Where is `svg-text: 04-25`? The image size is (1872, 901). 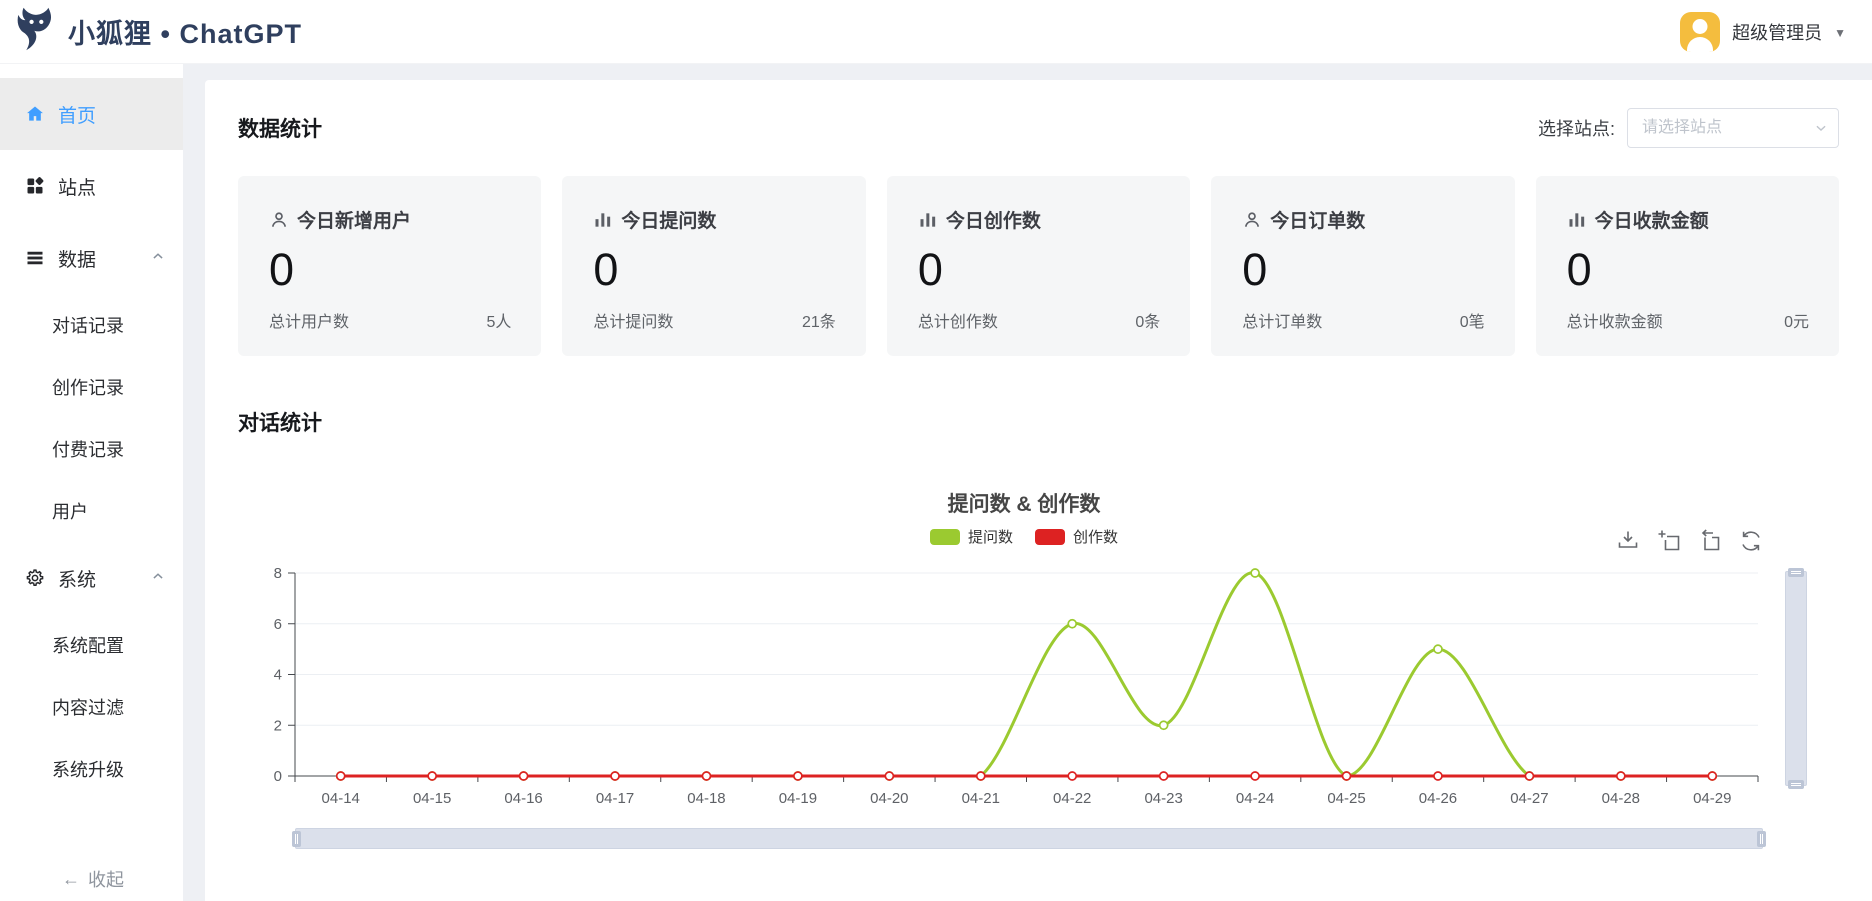
svg-text: 04-25 is located at coordinates (1346, 798).